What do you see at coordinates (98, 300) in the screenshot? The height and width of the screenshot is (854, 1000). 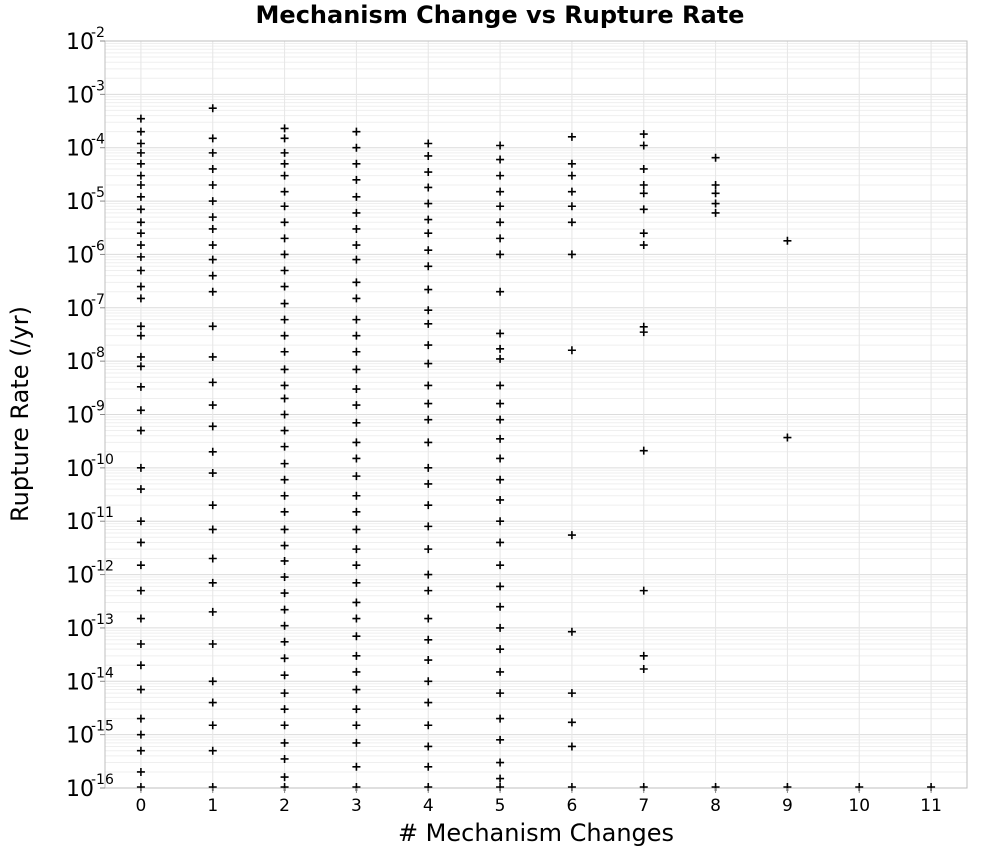 I see `y-tick-exponent: -7` at bounding box center [98, 300].